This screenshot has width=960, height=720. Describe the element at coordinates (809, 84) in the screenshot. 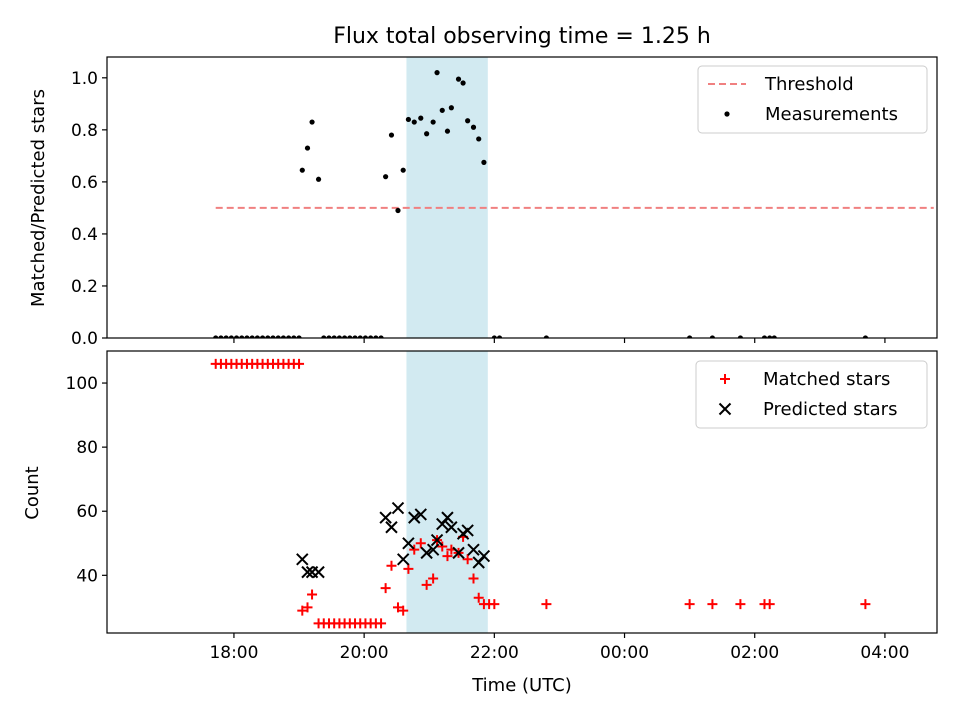

I see `legend-threshold-label: Threshold` at that location.